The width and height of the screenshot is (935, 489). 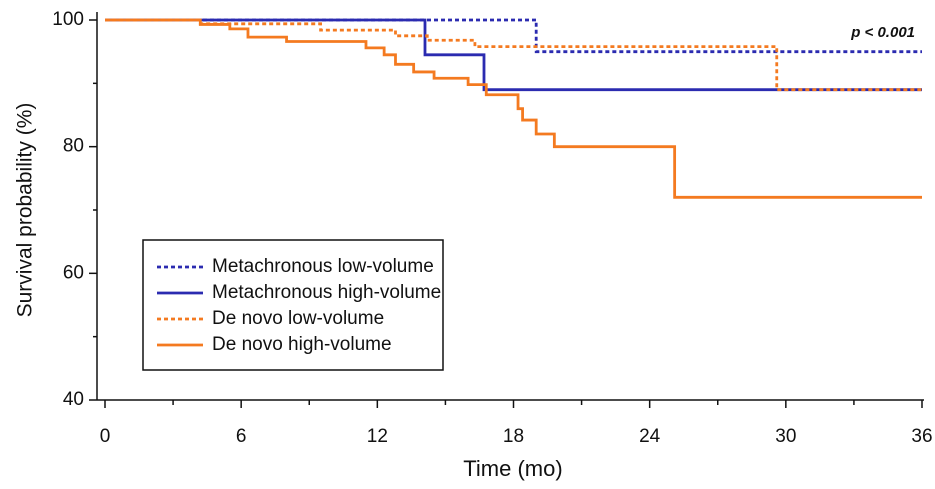 I want to click on y-tick-label: 60, so click(x=73, y=272).